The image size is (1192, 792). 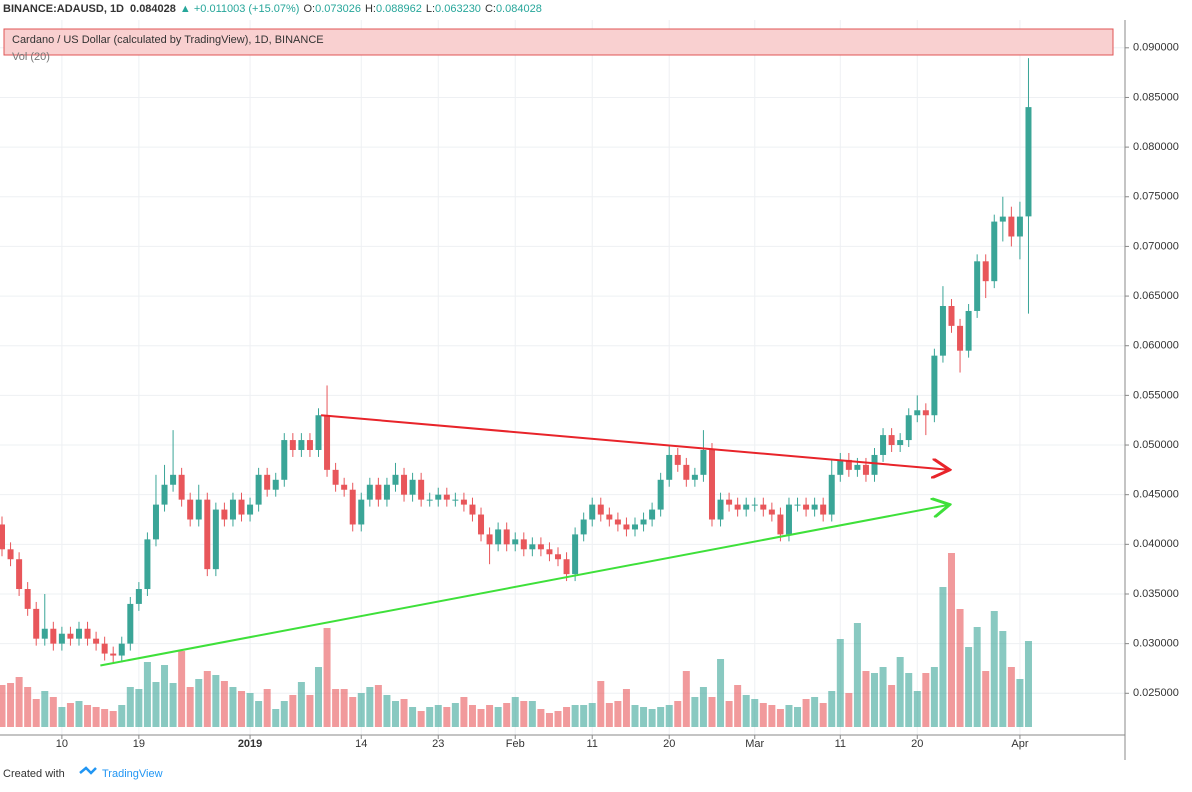 I want to click on x-tick-label: 2019, so click(x=250, y=744).